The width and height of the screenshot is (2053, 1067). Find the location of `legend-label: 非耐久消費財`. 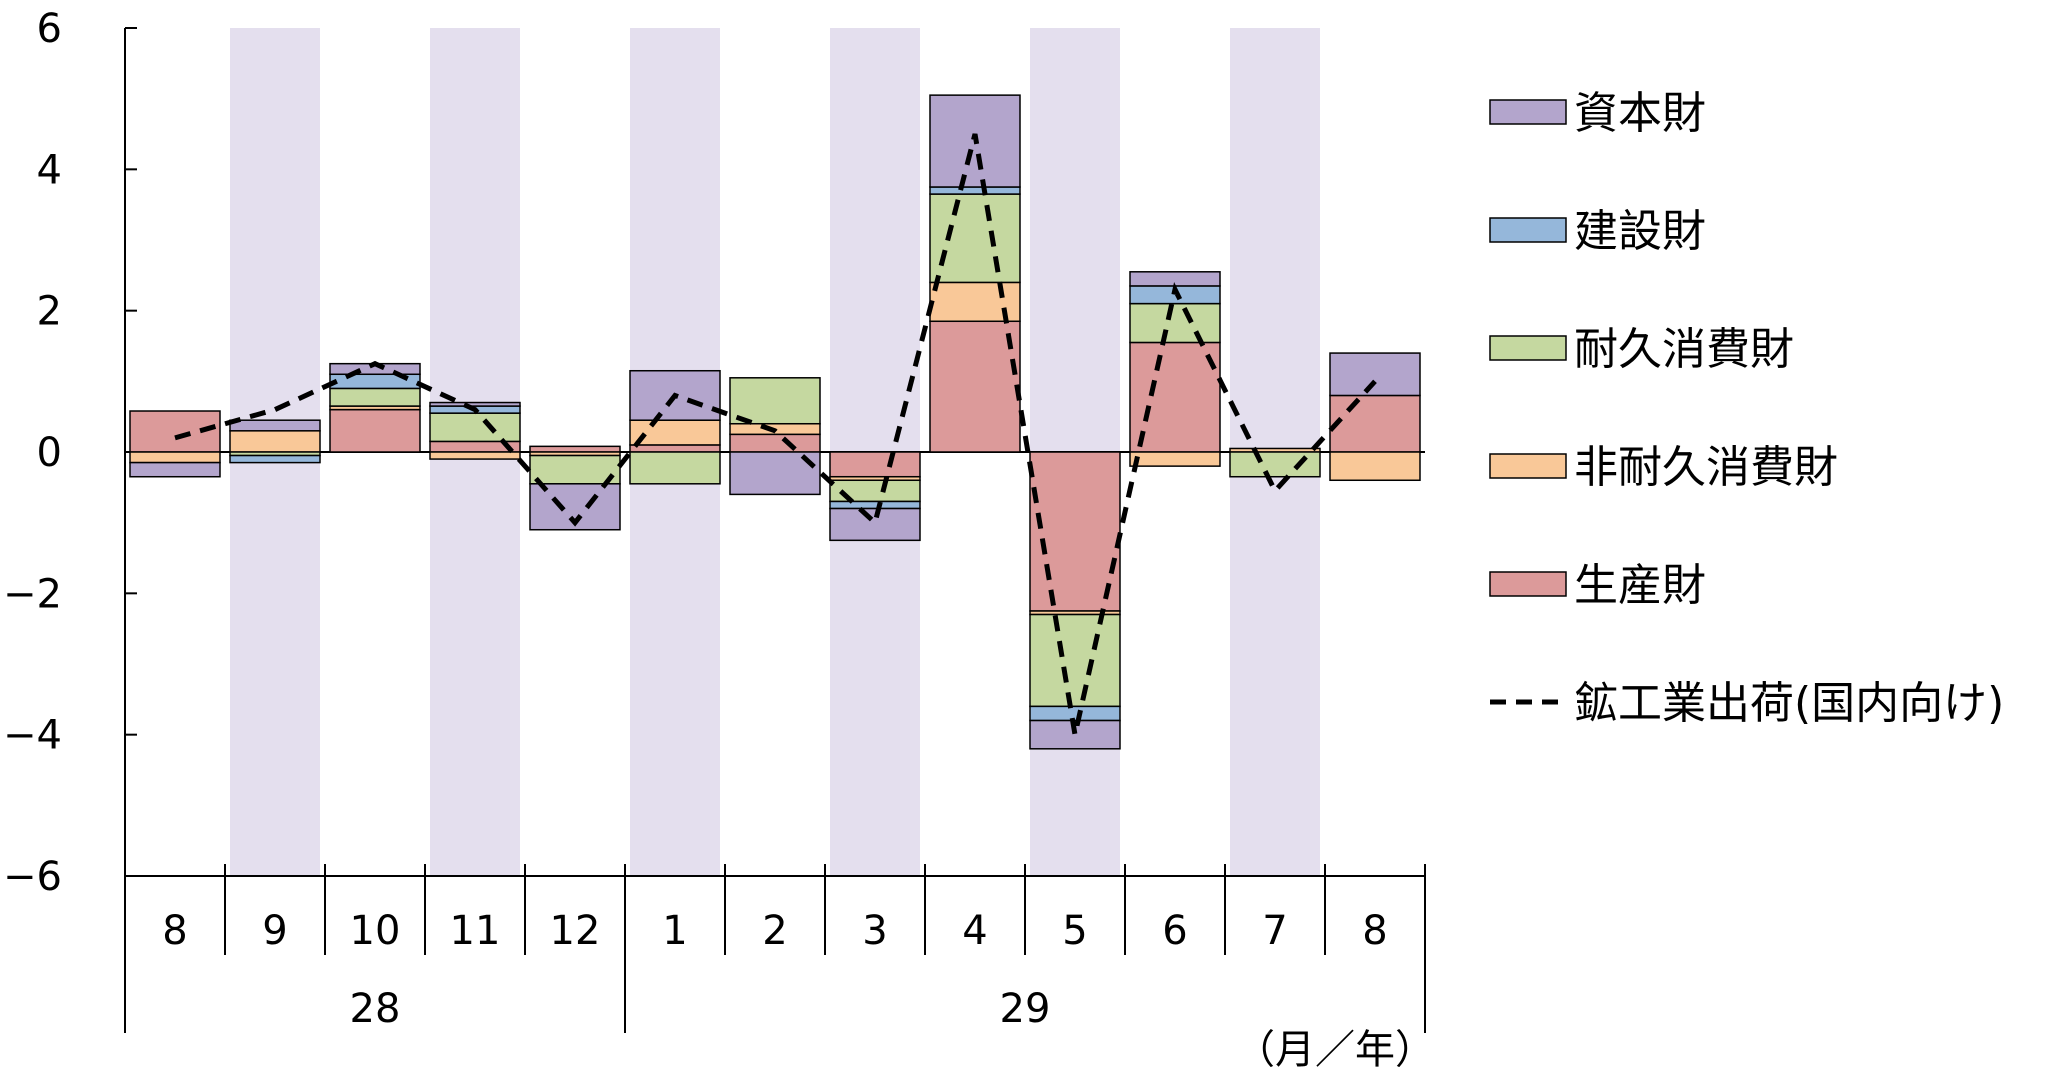

legend-label: 非耐久消費財 is located at coordinates (1706, 467).